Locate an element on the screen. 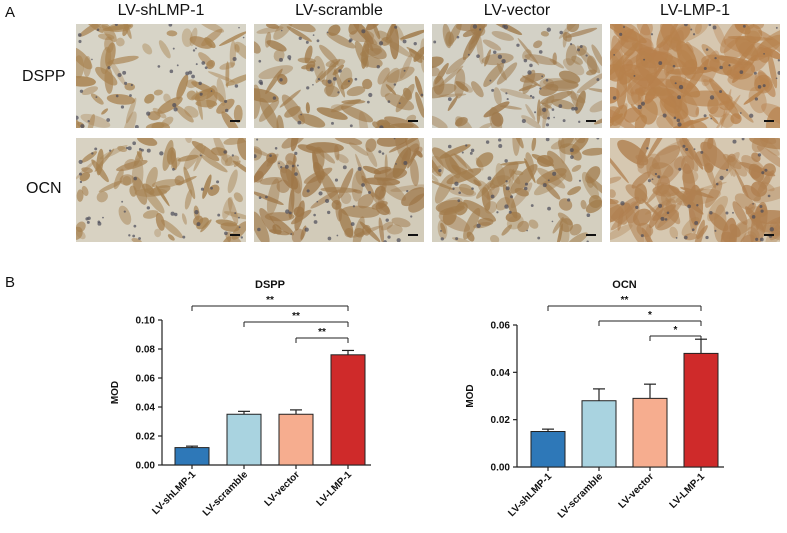 This screenshot has width=787, height=533. micrograph-ocn-lv-scramble is located at coordinates (339, 190).